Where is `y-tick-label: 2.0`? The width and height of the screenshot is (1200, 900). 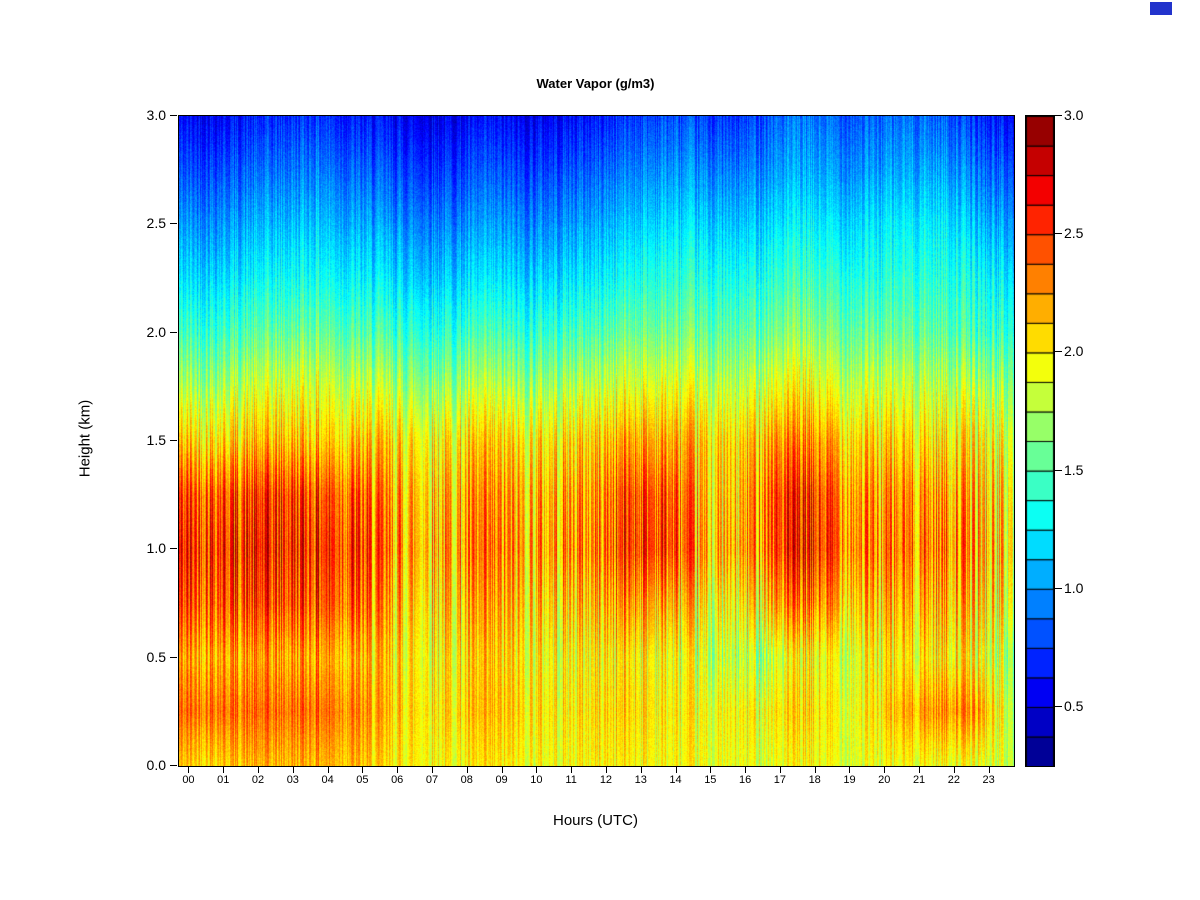 y-tick-label: 2.0 is located at coordinates (156, 331).